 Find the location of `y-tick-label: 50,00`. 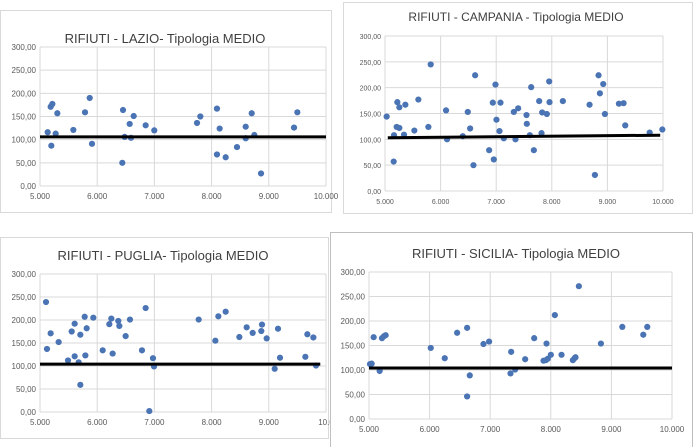

y-tick-label: 50,00 is located at coordinates (26, 389).